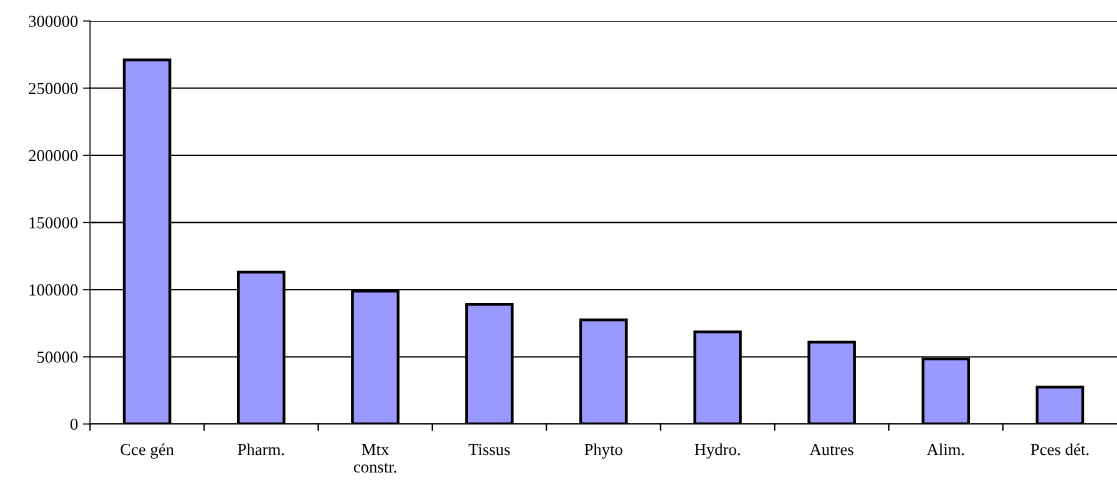  I want to click on x-tick-label: Cce gén, so click(147, 451).